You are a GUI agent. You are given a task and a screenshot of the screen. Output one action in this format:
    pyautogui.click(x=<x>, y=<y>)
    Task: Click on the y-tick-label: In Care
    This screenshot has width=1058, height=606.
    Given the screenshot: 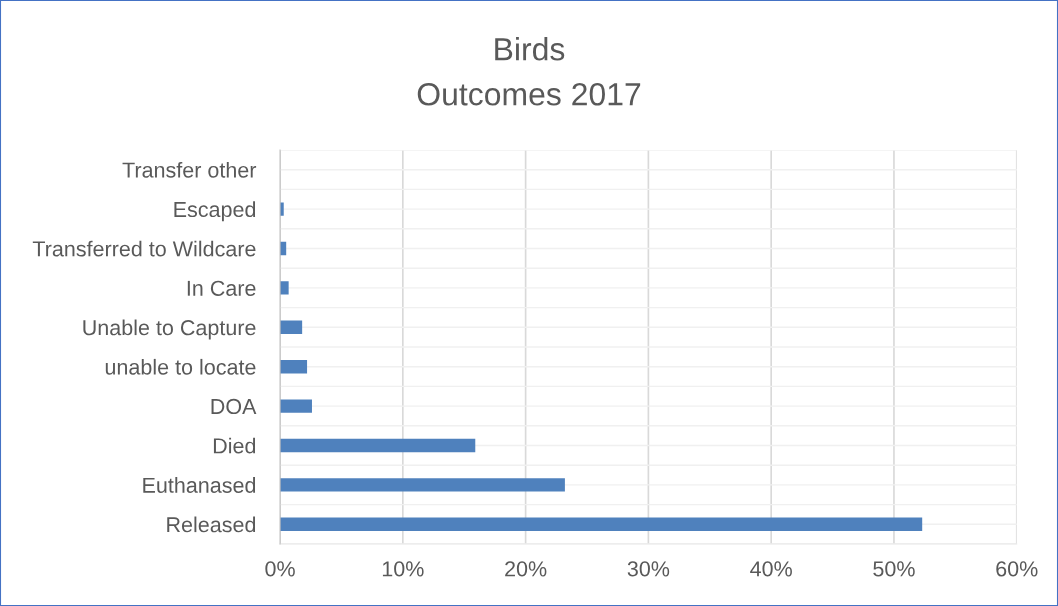 What is the action you would take?
    pyautogui.click(x=221, y=288)
    